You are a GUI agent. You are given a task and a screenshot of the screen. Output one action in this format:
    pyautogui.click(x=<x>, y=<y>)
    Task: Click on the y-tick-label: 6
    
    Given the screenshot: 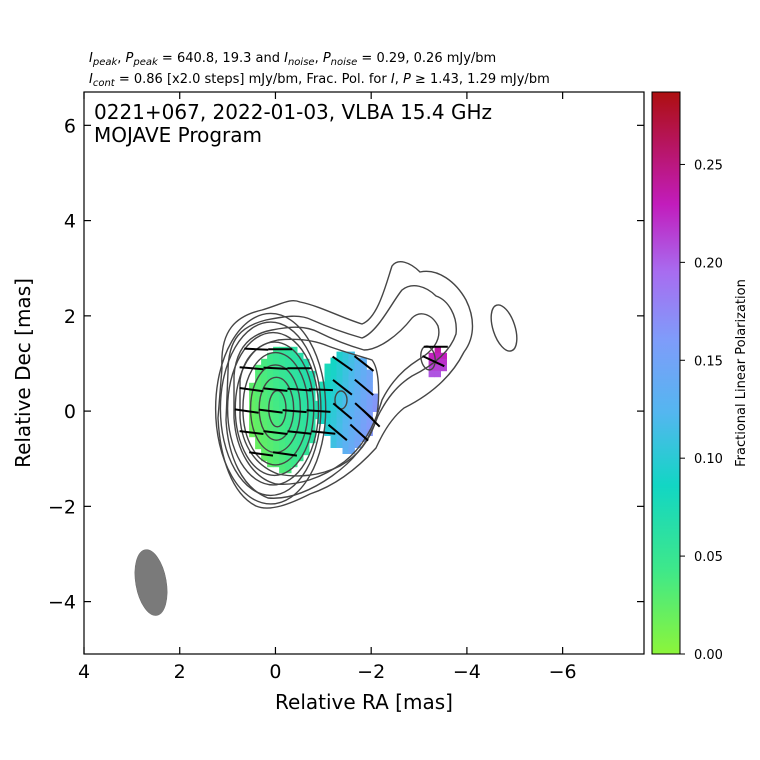 What is the action you would take?
    pyautogui.click(x=70, y=126)
    